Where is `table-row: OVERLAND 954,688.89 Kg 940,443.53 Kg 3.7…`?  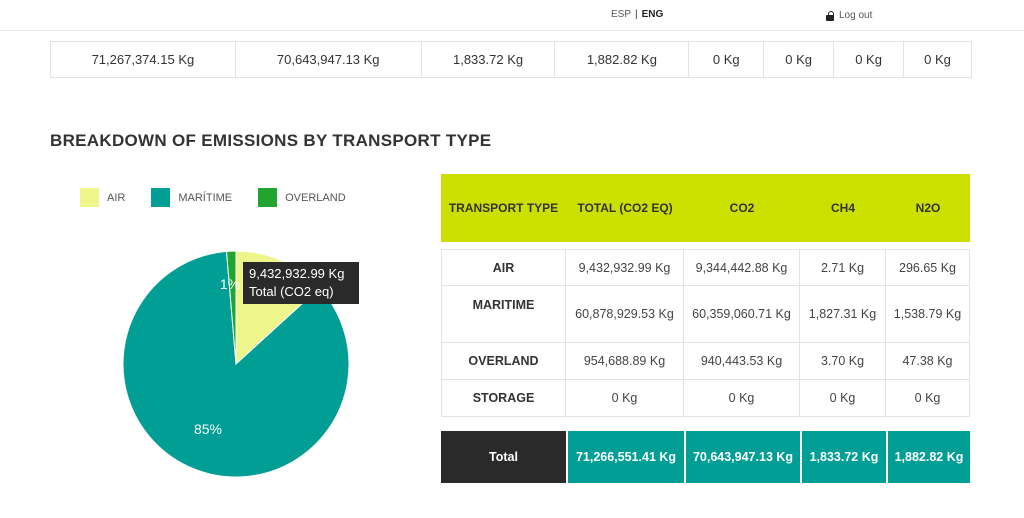 table-row: OVERLAND 954,688.89 Kg 940,443.53 Kg 3.7… is located at coordinates (705, 361).